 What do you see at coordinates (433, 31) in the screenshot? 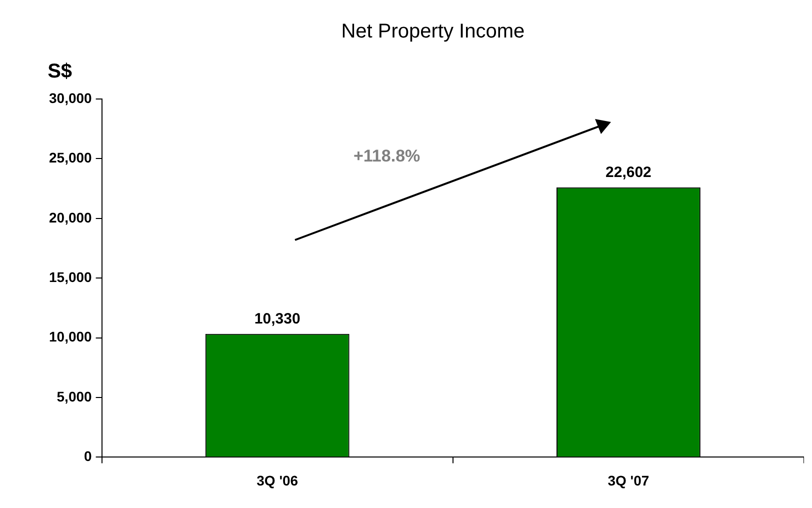
I see `chart-title: Net Property Income` at bounding box center [433, 31].